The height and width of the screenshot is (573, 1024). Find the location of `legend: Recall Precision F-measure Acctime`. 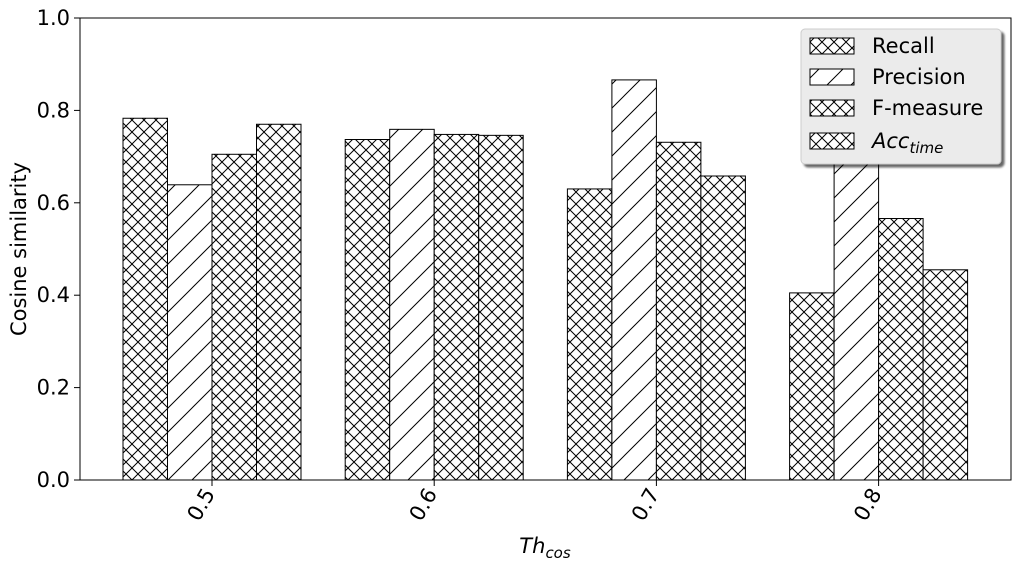

legend: Recall Precision F-measure Acctime is located at coordinates (901, 96).